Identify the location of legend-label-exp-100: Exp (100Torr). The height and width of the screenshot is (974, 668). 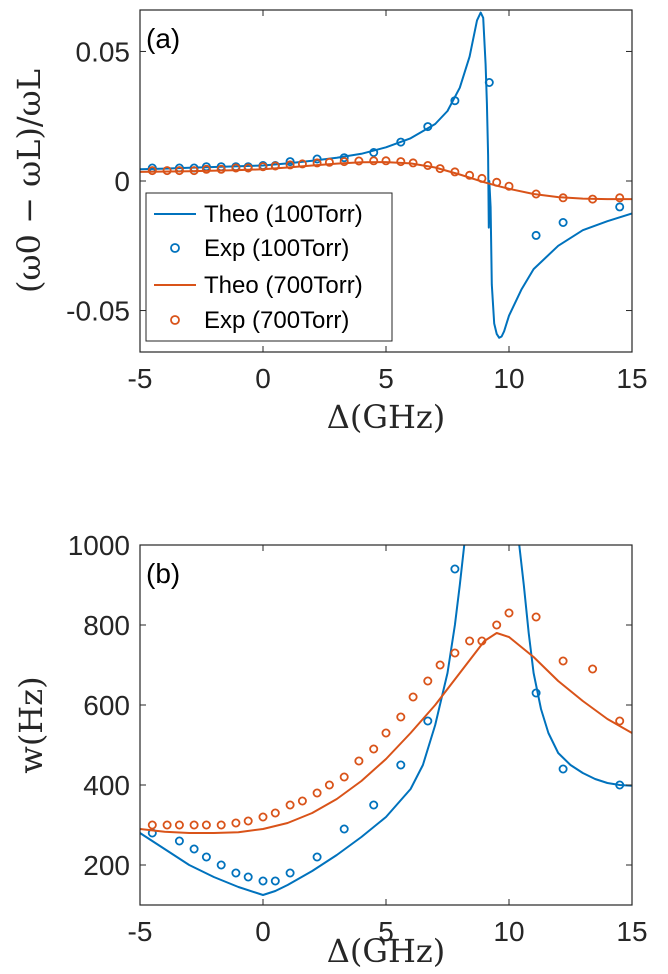
(276, 248).